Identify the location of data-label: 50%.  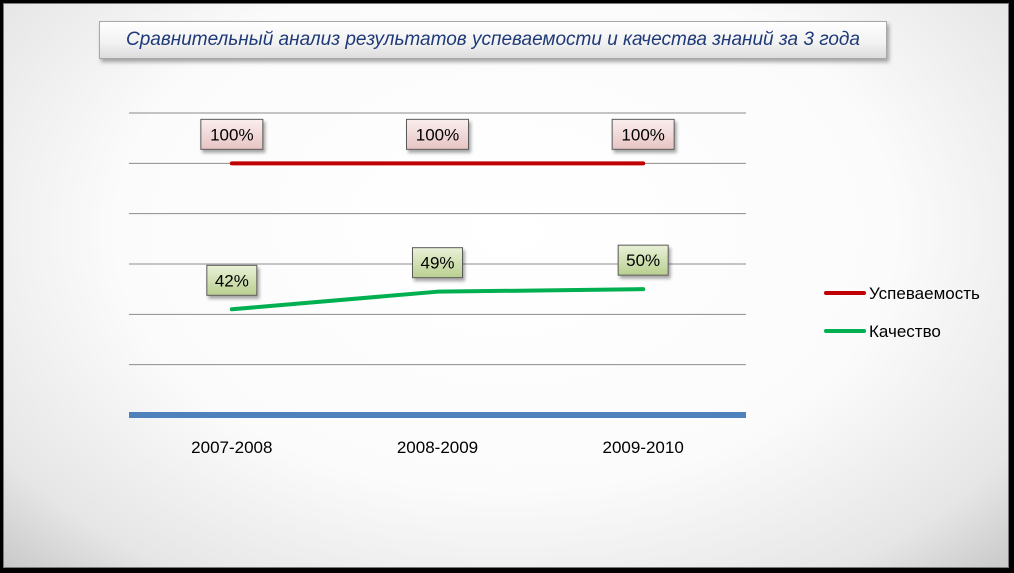
(643, 260).